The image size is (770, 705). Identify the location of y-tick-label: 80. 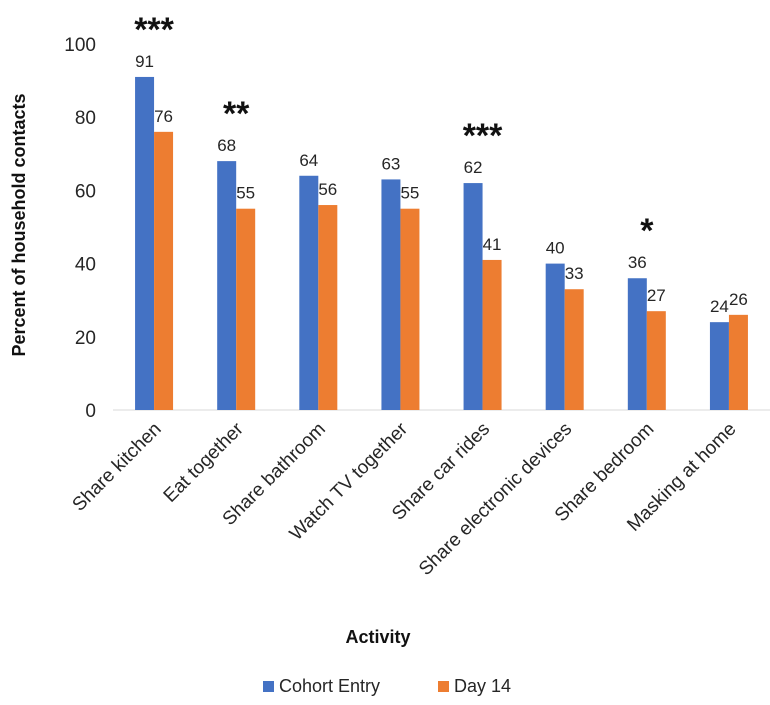
(85, 118).